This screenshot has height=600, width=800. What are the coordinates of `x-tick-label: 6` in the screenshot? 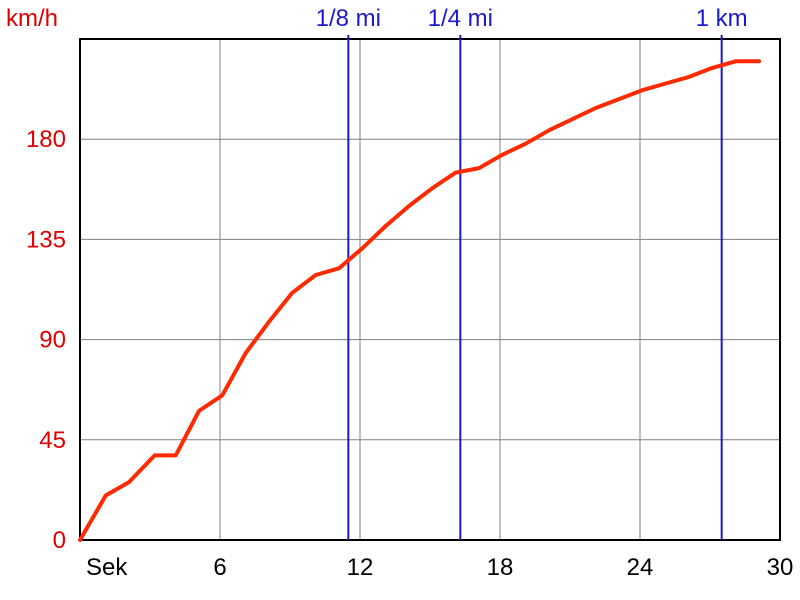 It's located at (219, 567).